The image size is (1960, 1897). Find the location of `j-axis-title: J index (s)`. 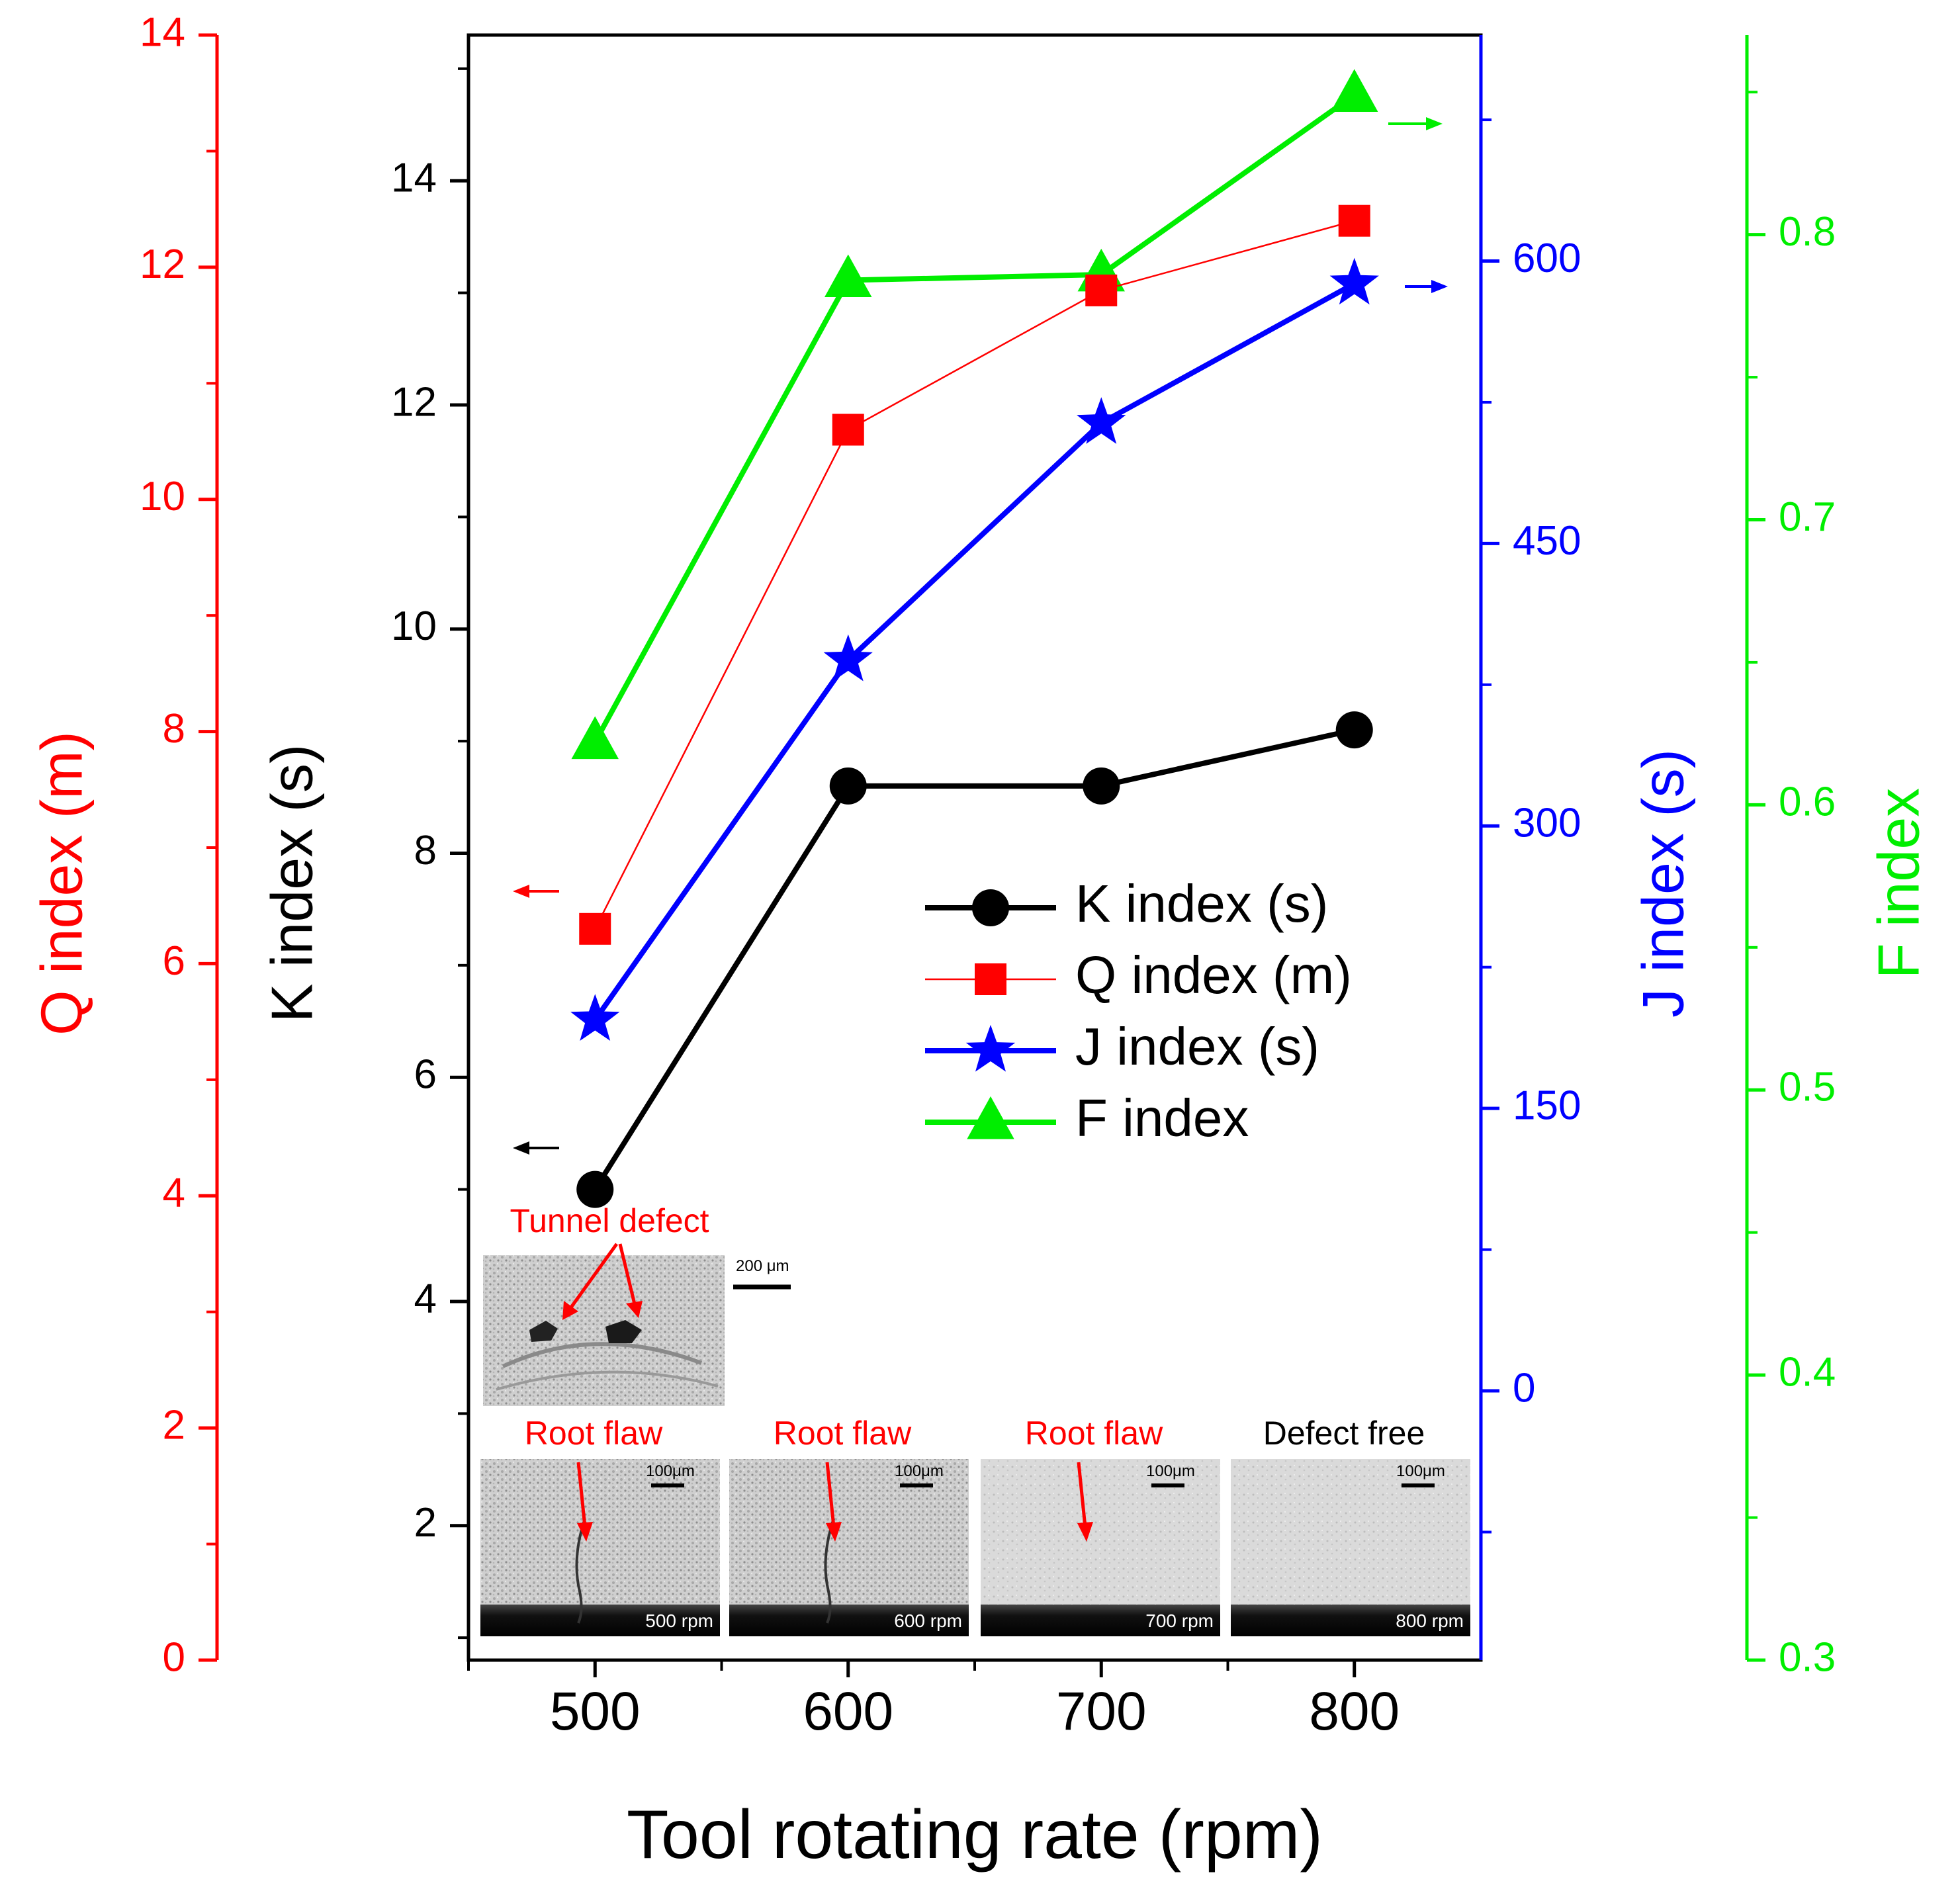

j-axis-title: J index (s) is located at coordinates (1662, 883).